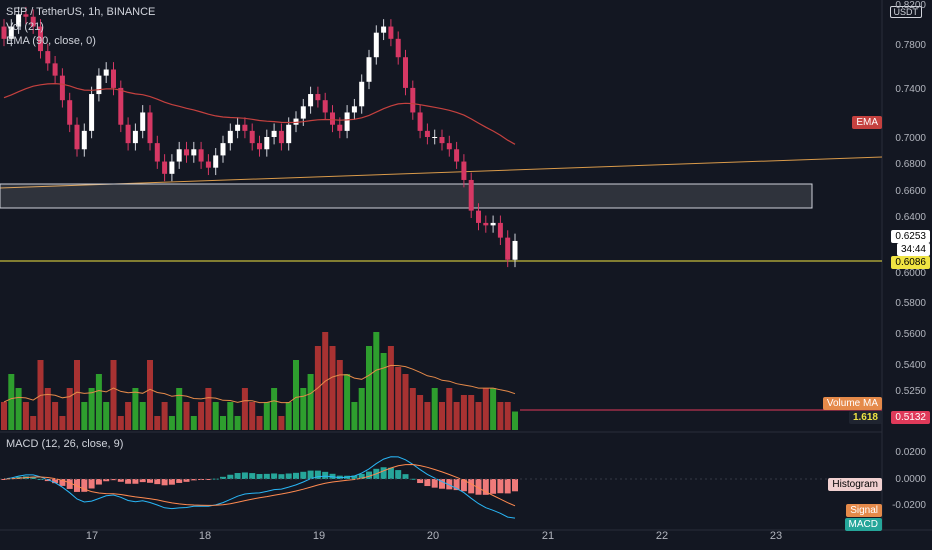  What do you see at coordinates (864, 510) in the screenshot?
I see `signal-tag: Signal` at bounding box center [864, 510].